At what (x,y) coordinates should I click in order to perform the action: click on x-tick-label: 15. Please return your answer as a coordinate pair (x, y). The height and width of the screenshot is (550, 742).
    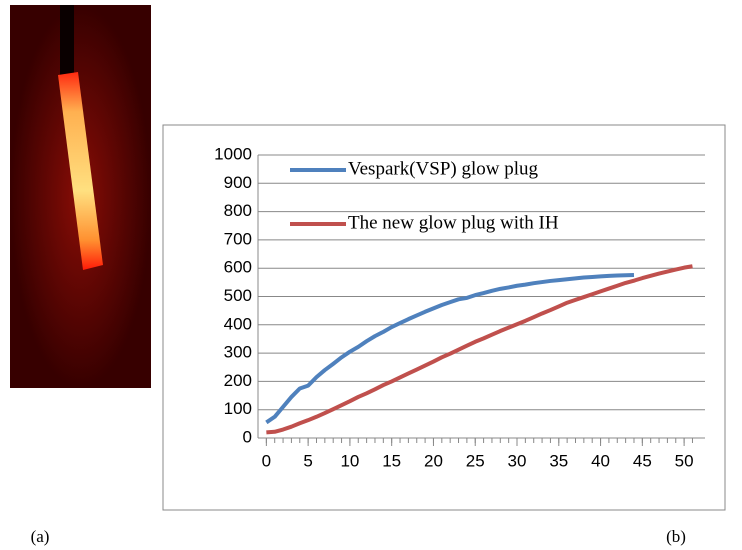
    Looking at the image, I should click on (391, 460).